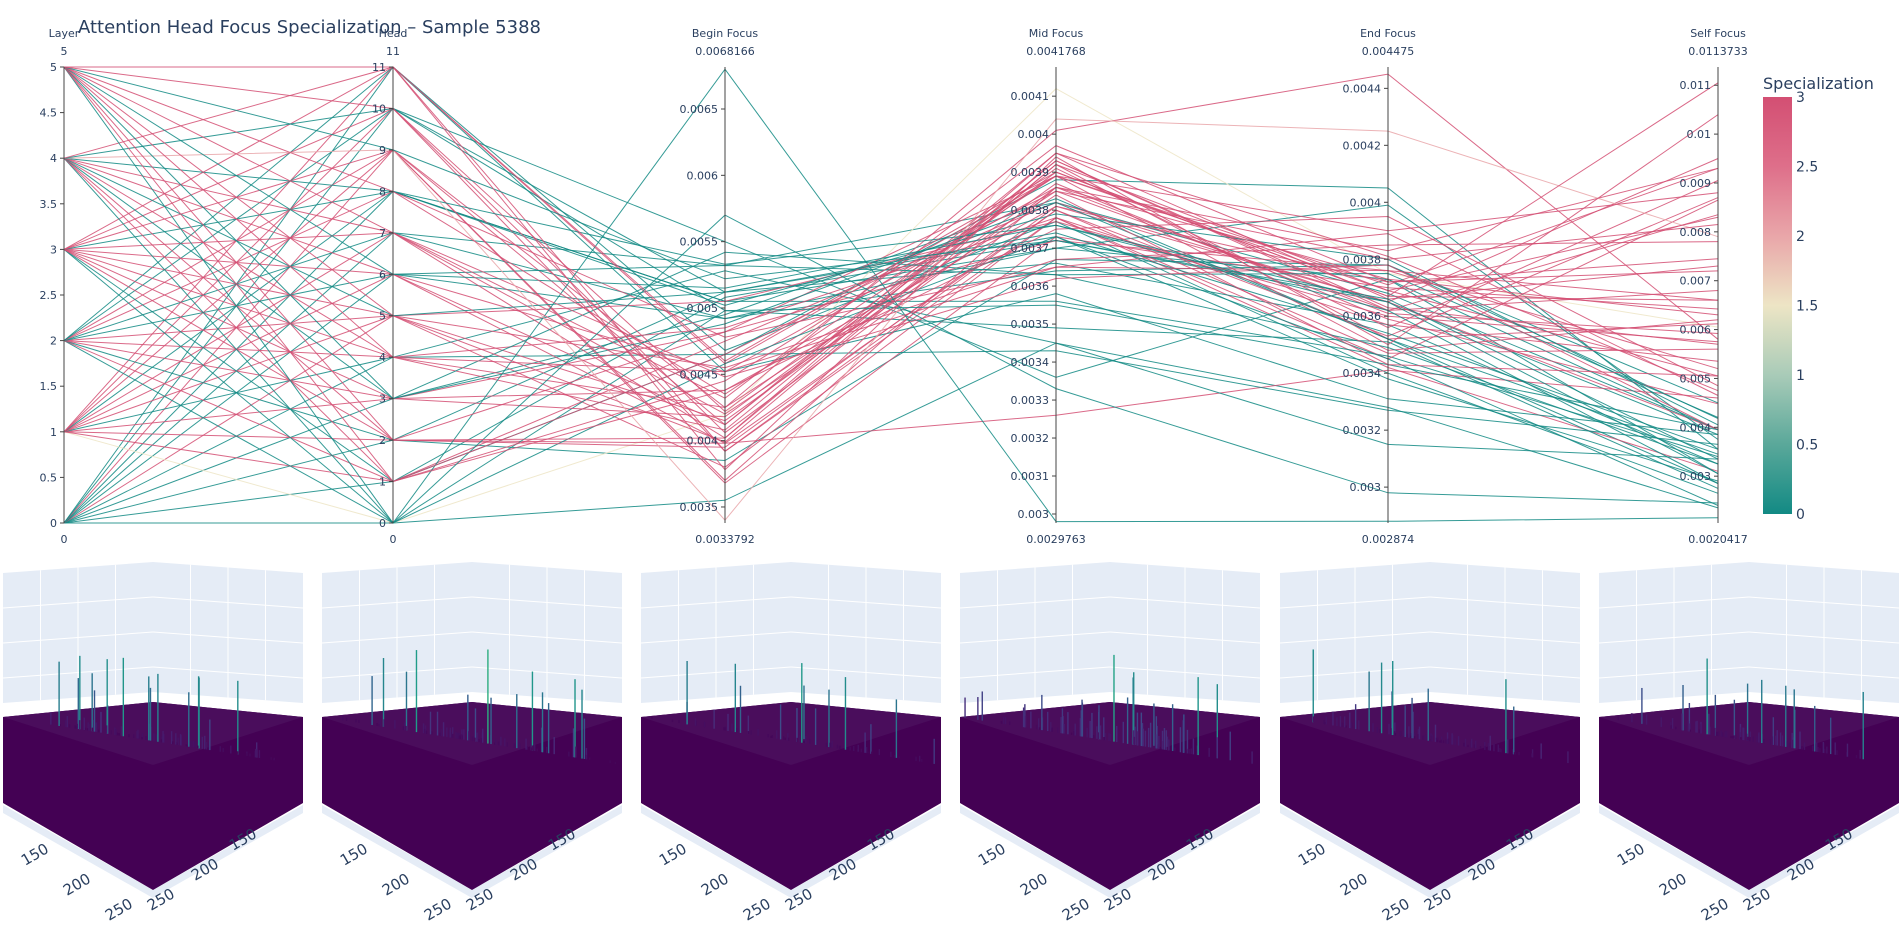 The height and width of the screenshot is (934, 1904). What do you see at coordinates (393, 33) in the screenshot?
I see `axis-title: Head` at bounding box center [393, 33].